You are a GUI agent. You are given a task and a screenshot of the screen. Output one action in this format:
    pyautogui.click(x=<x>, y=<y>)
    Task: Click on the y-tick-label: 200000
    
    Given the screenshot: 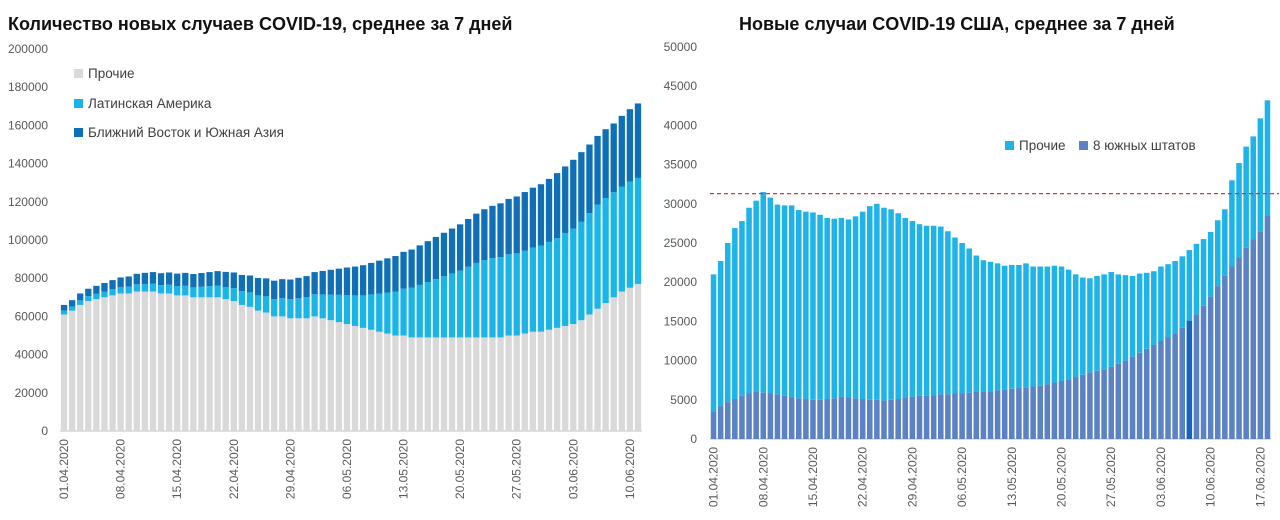 What is the action you would take?
    pyautogui.click(x=28, y=49)
    